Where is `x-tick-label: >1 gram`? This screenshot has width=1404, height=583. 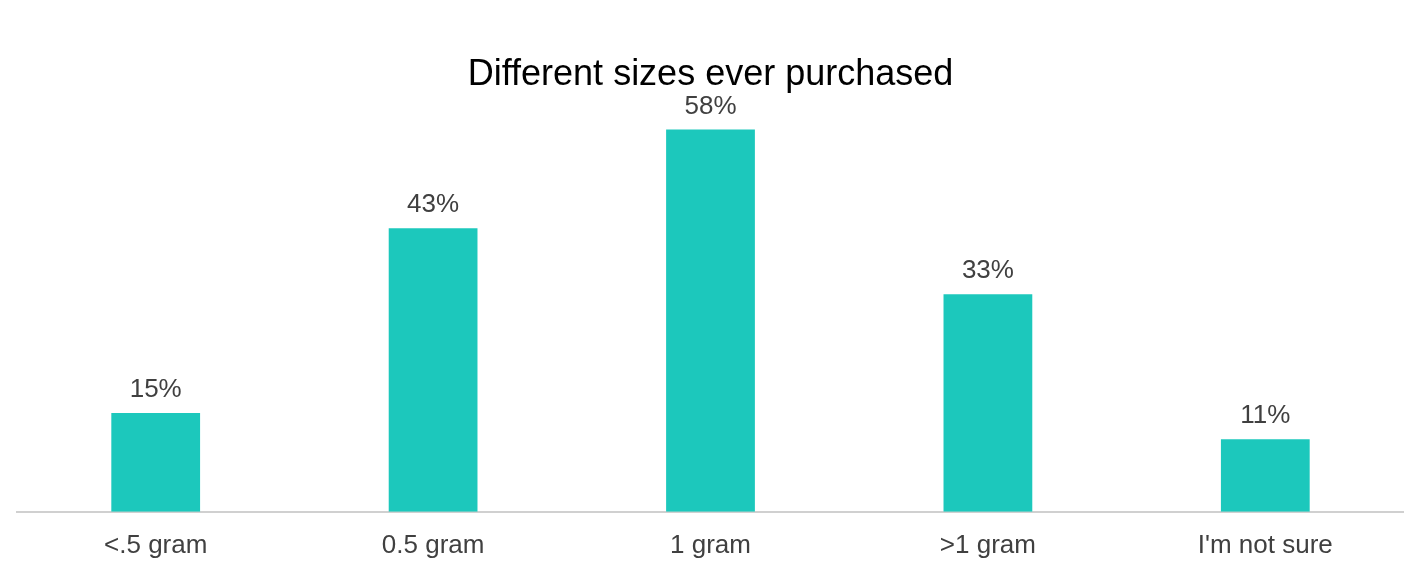 x-tick-label: >1 gram is located at coordinates (987, 543).